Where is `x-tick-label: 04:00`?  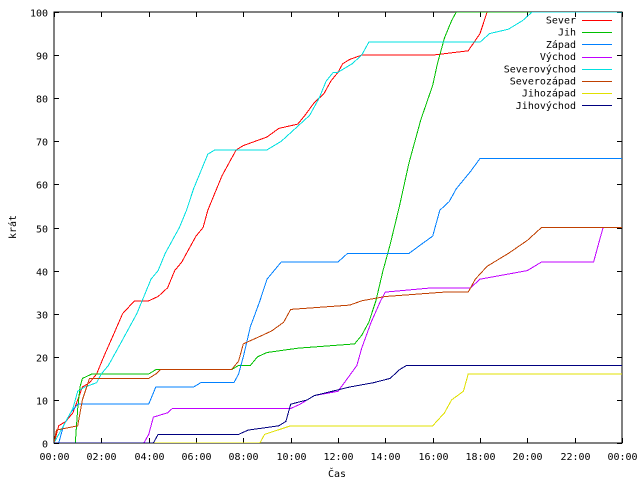 x-tick-label: 04:00 is located at coordinates (149, 457).